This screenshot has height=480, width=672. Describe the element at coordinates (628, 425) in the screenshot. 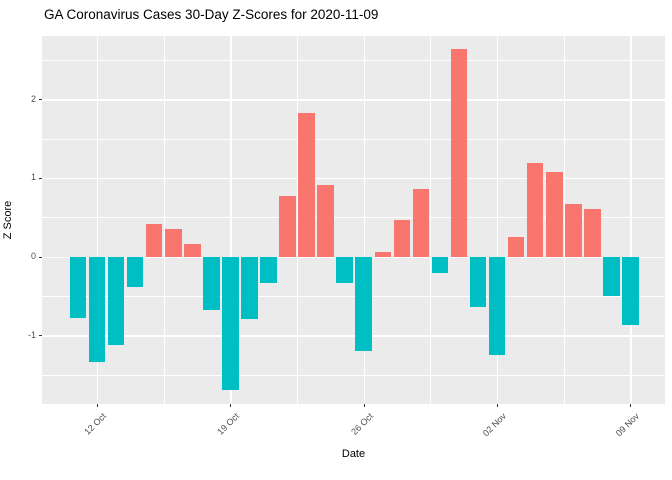

I see `x-tick-label: 09 Nov` at that location.